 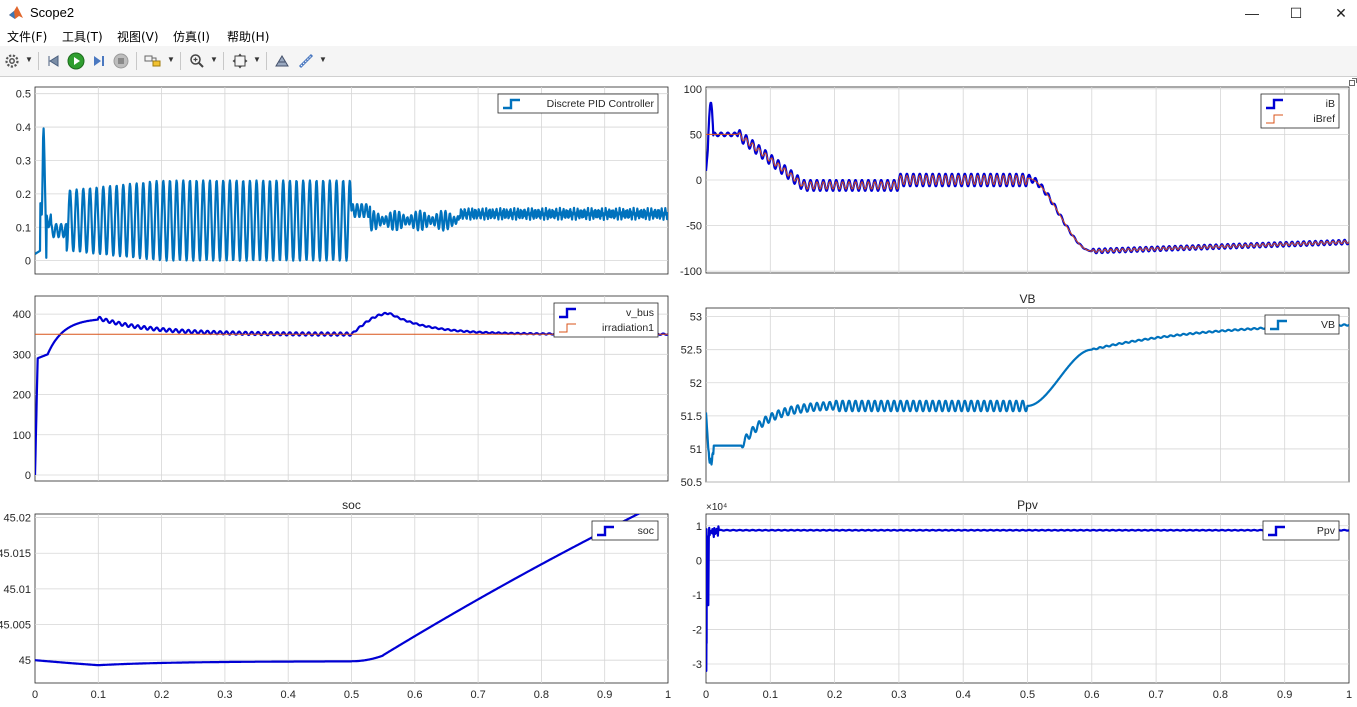 I want to click on legend: soc, so click(x=625, y=530).